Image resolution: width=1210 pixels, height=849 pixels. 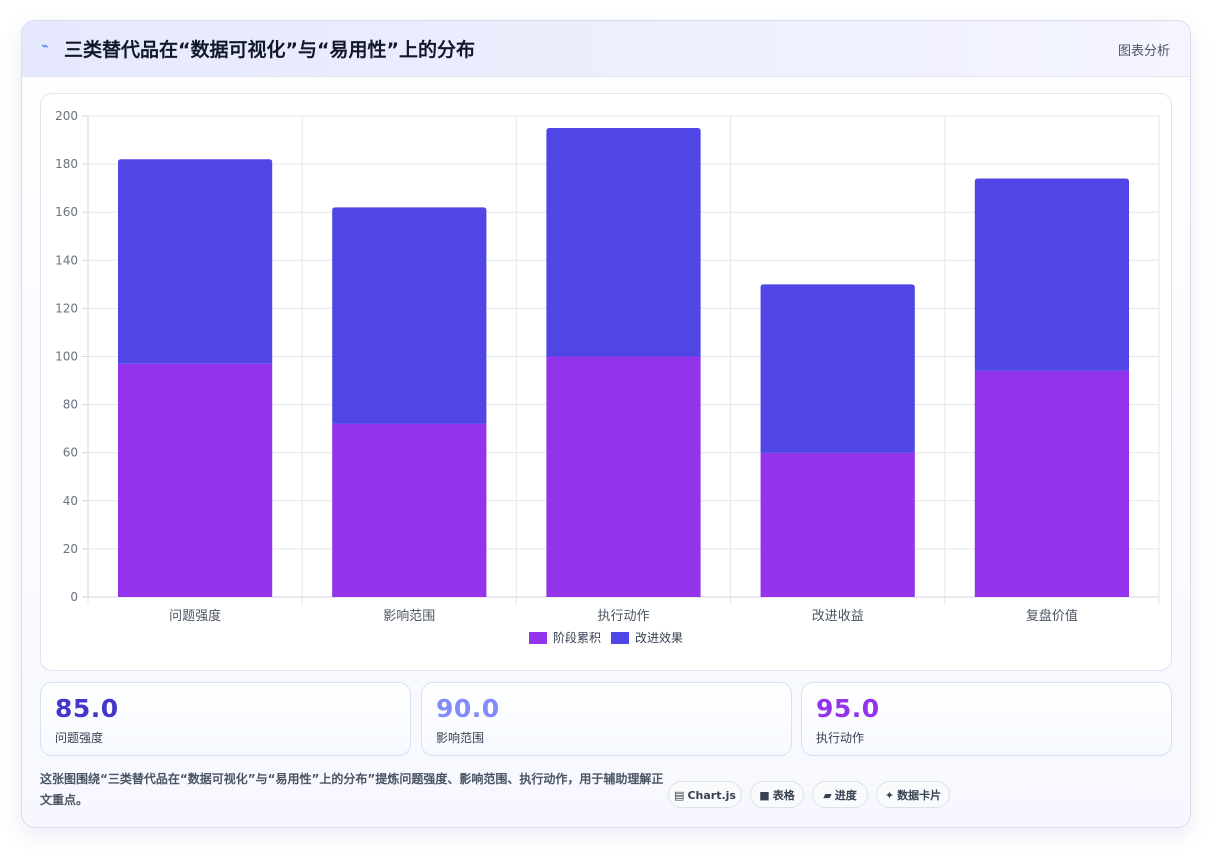 What do you see at coordinates (409, 616) in the screenshot?
I see `x-tick-label: 影响范围` at bounding box center [409, 616].